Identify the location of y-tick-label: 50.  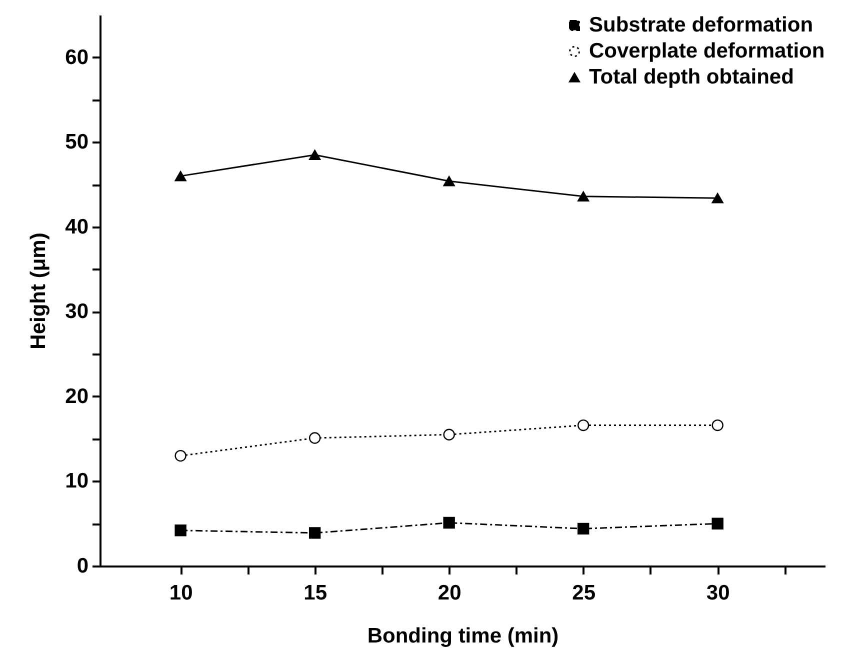
(76, 142).